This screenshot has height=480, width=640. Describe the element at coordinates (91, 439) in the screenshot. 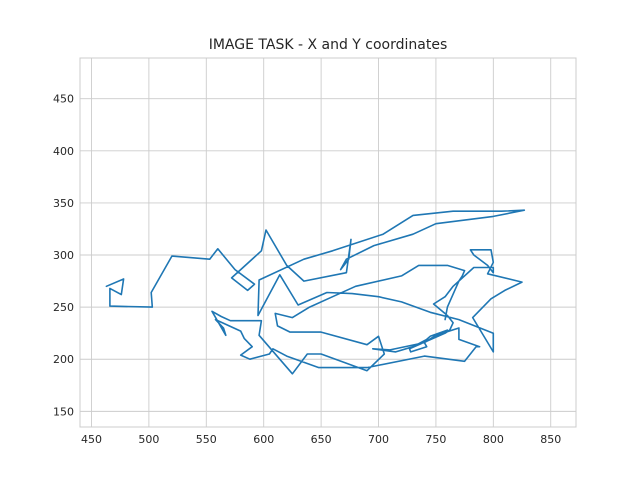

I see `x-tick-label: 450` at that location.